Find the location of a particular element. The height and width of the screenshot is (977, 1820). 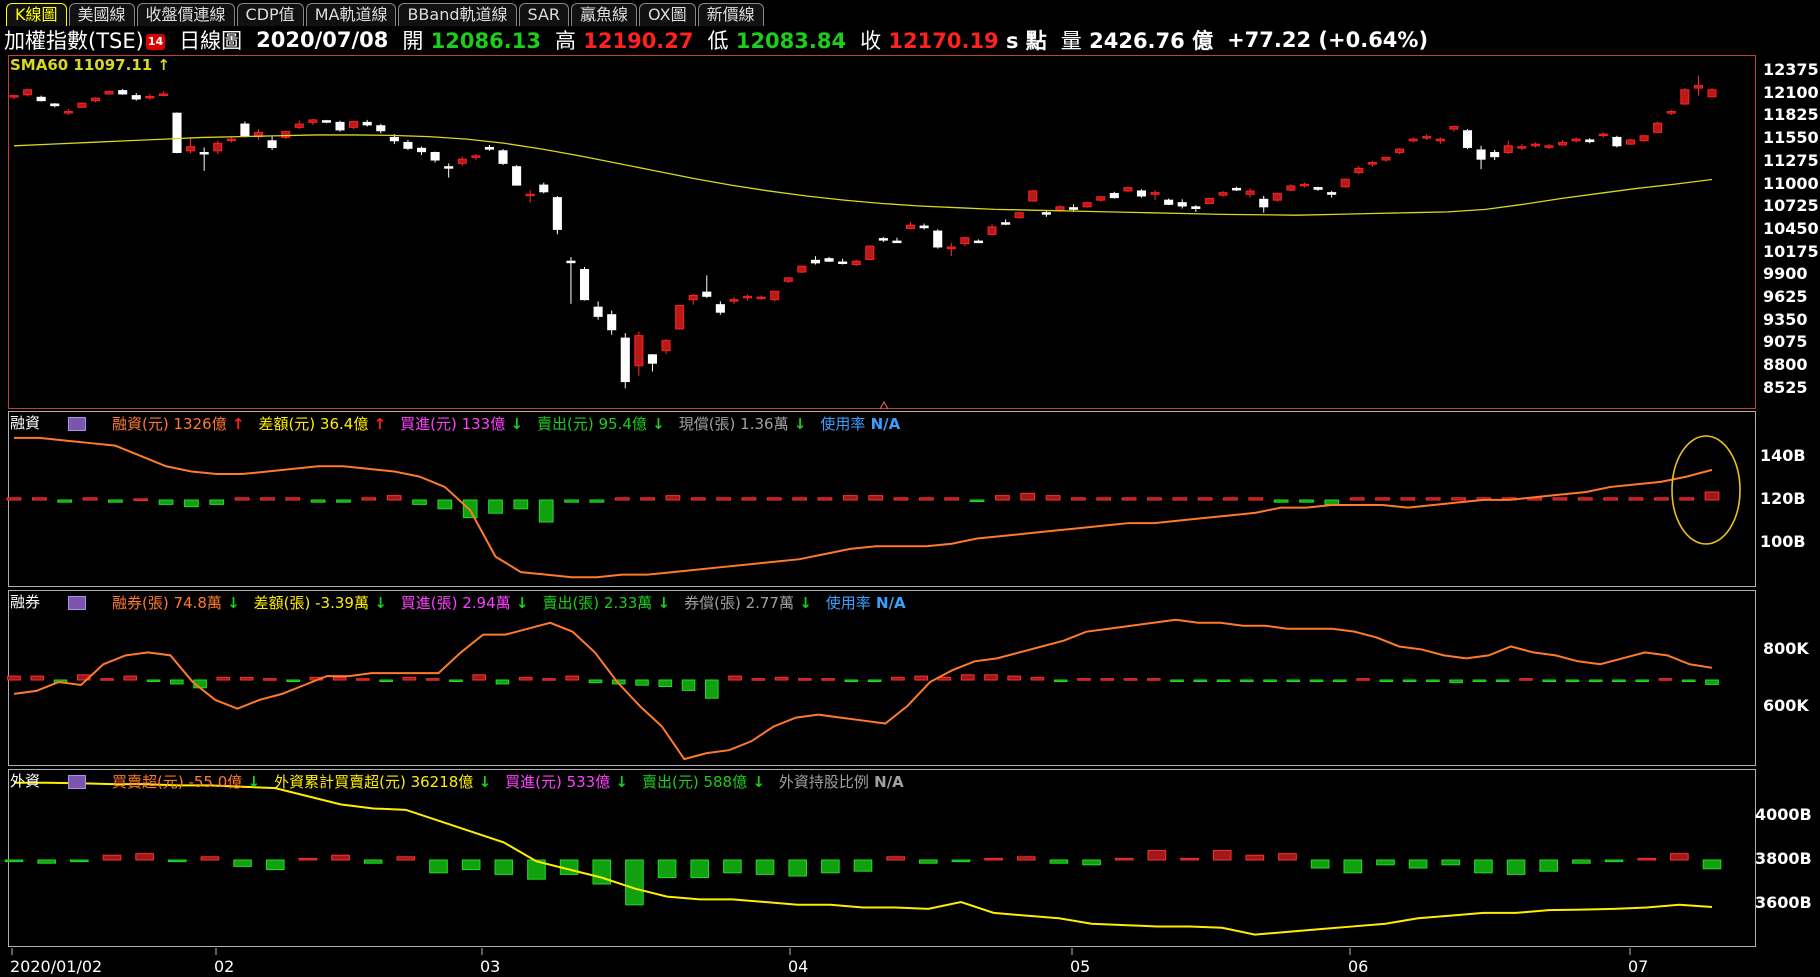

legend-entry: 融券(張) 74.8萬 ↓ is located at coordinates (176, 603).